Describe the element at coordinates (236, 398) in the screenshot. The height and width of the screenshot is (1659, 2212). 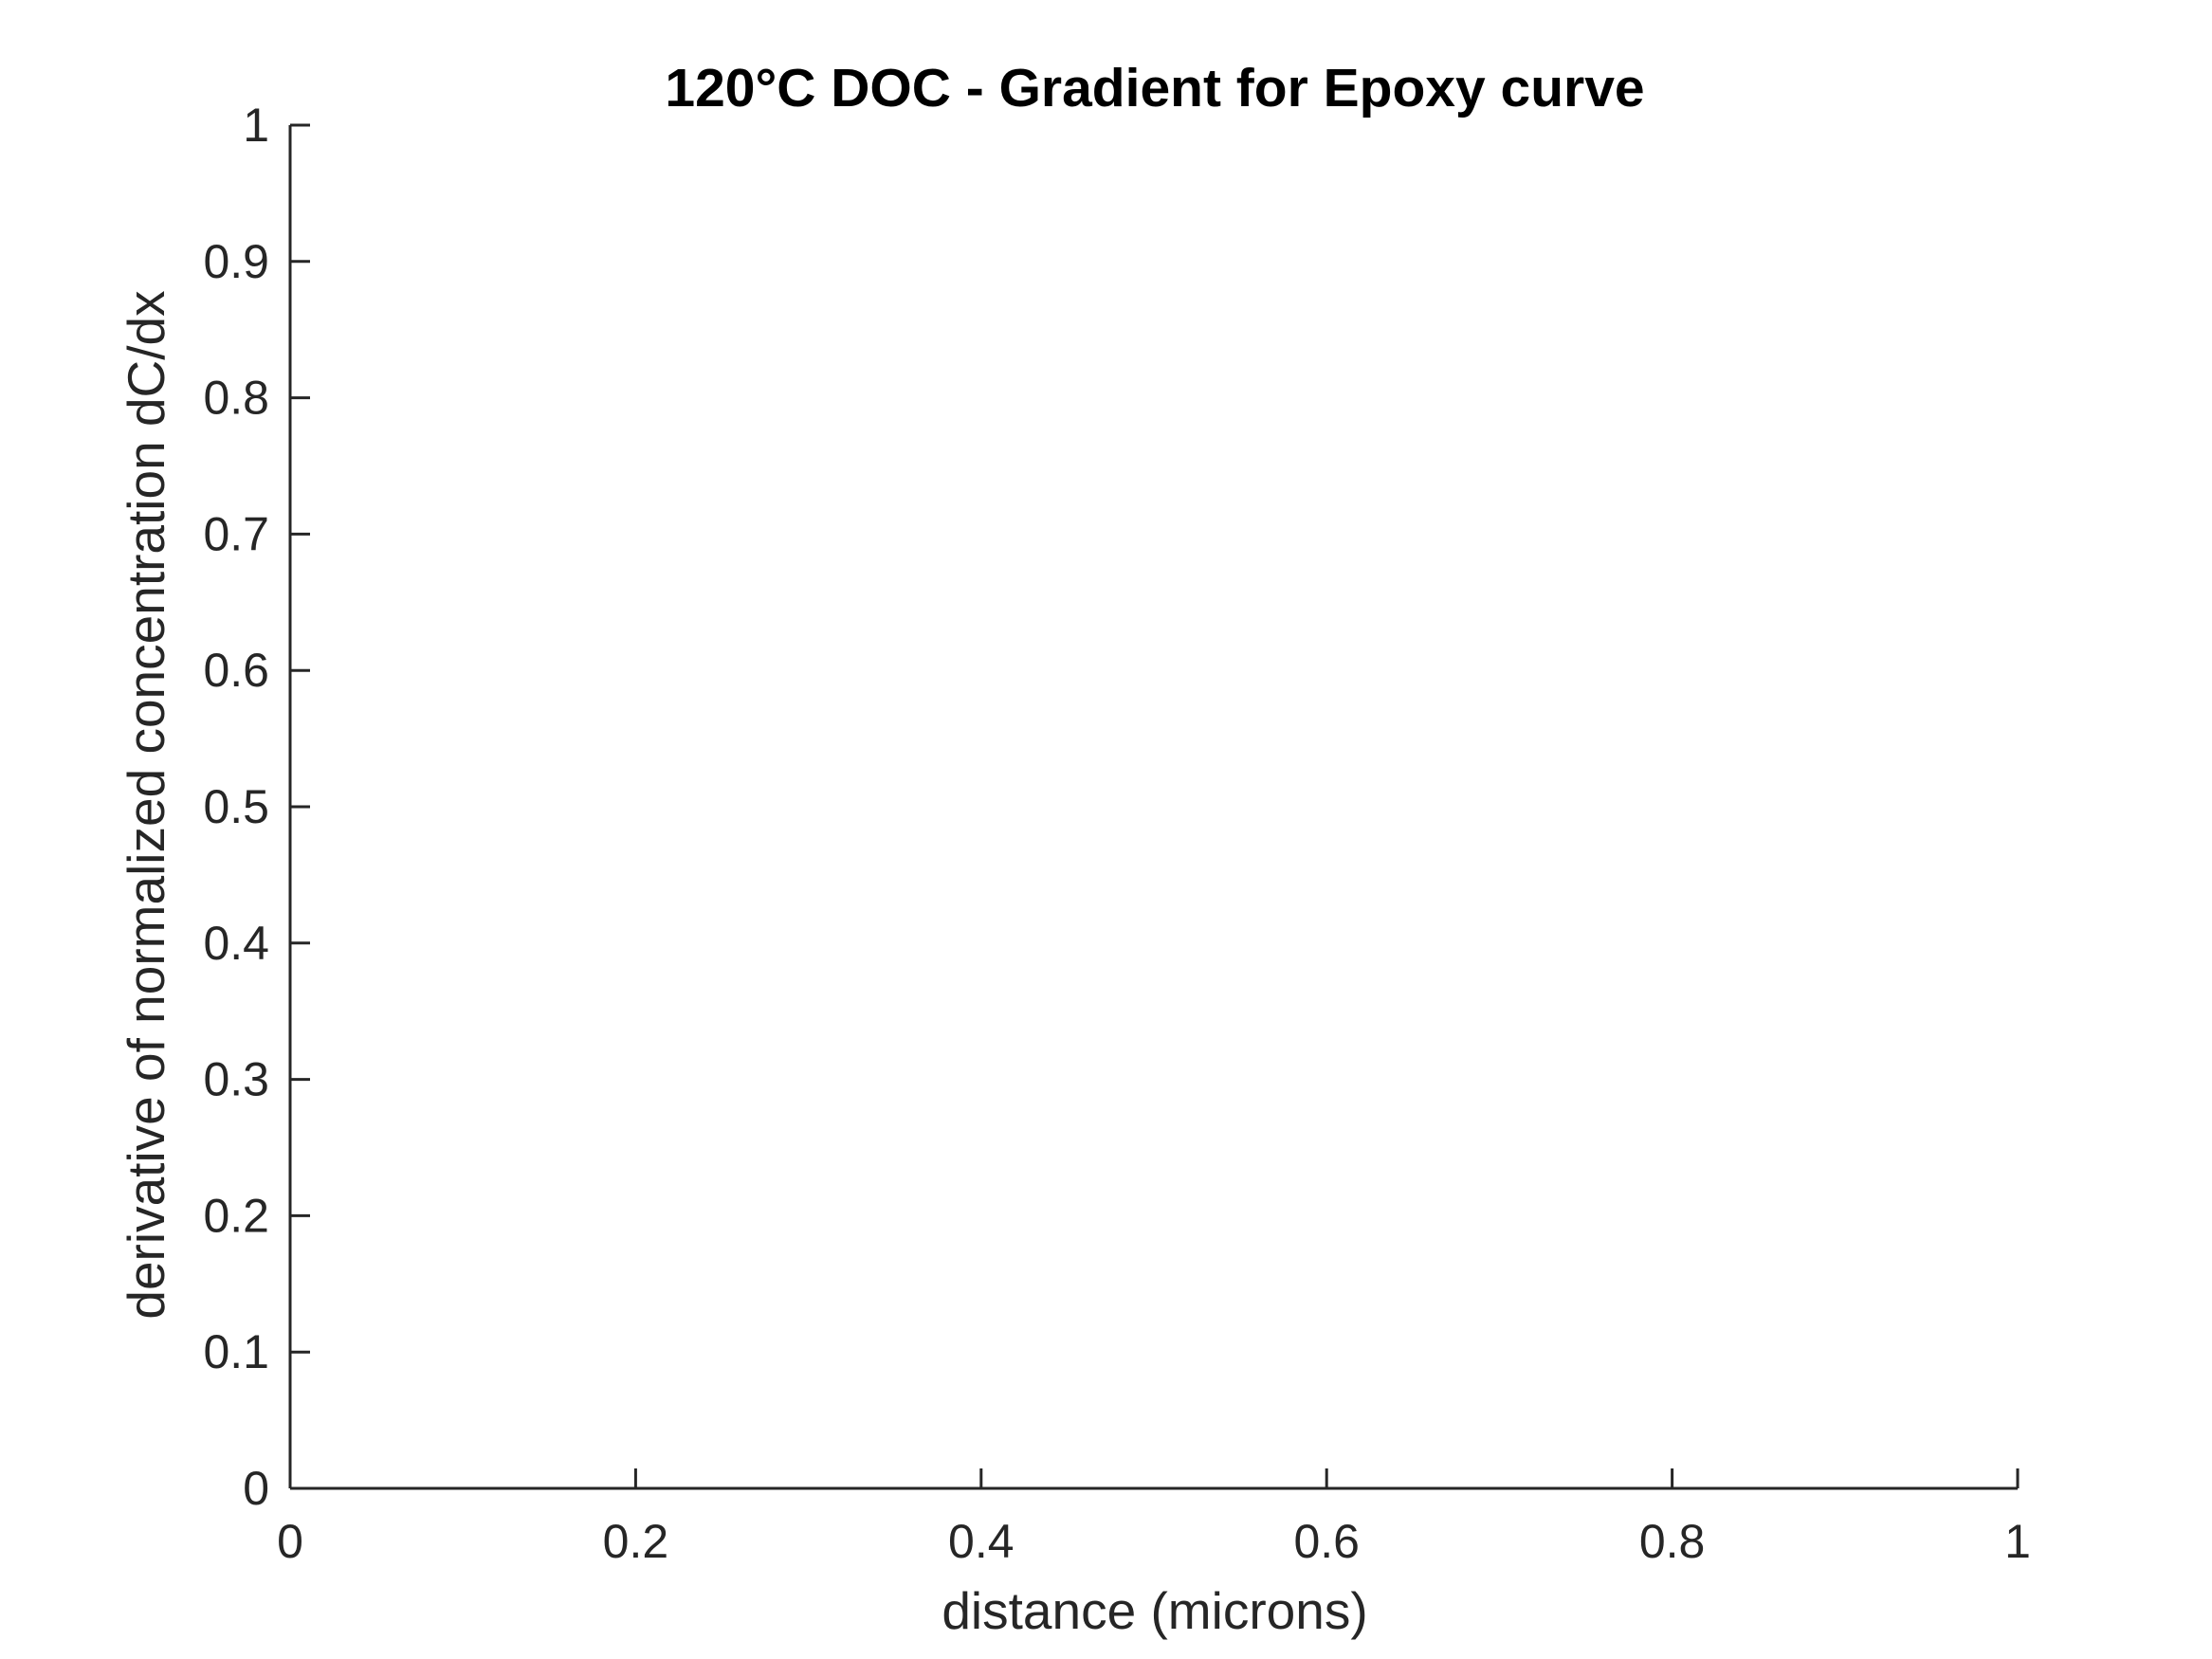
I see `y-tick-label: 0.8` at that location.